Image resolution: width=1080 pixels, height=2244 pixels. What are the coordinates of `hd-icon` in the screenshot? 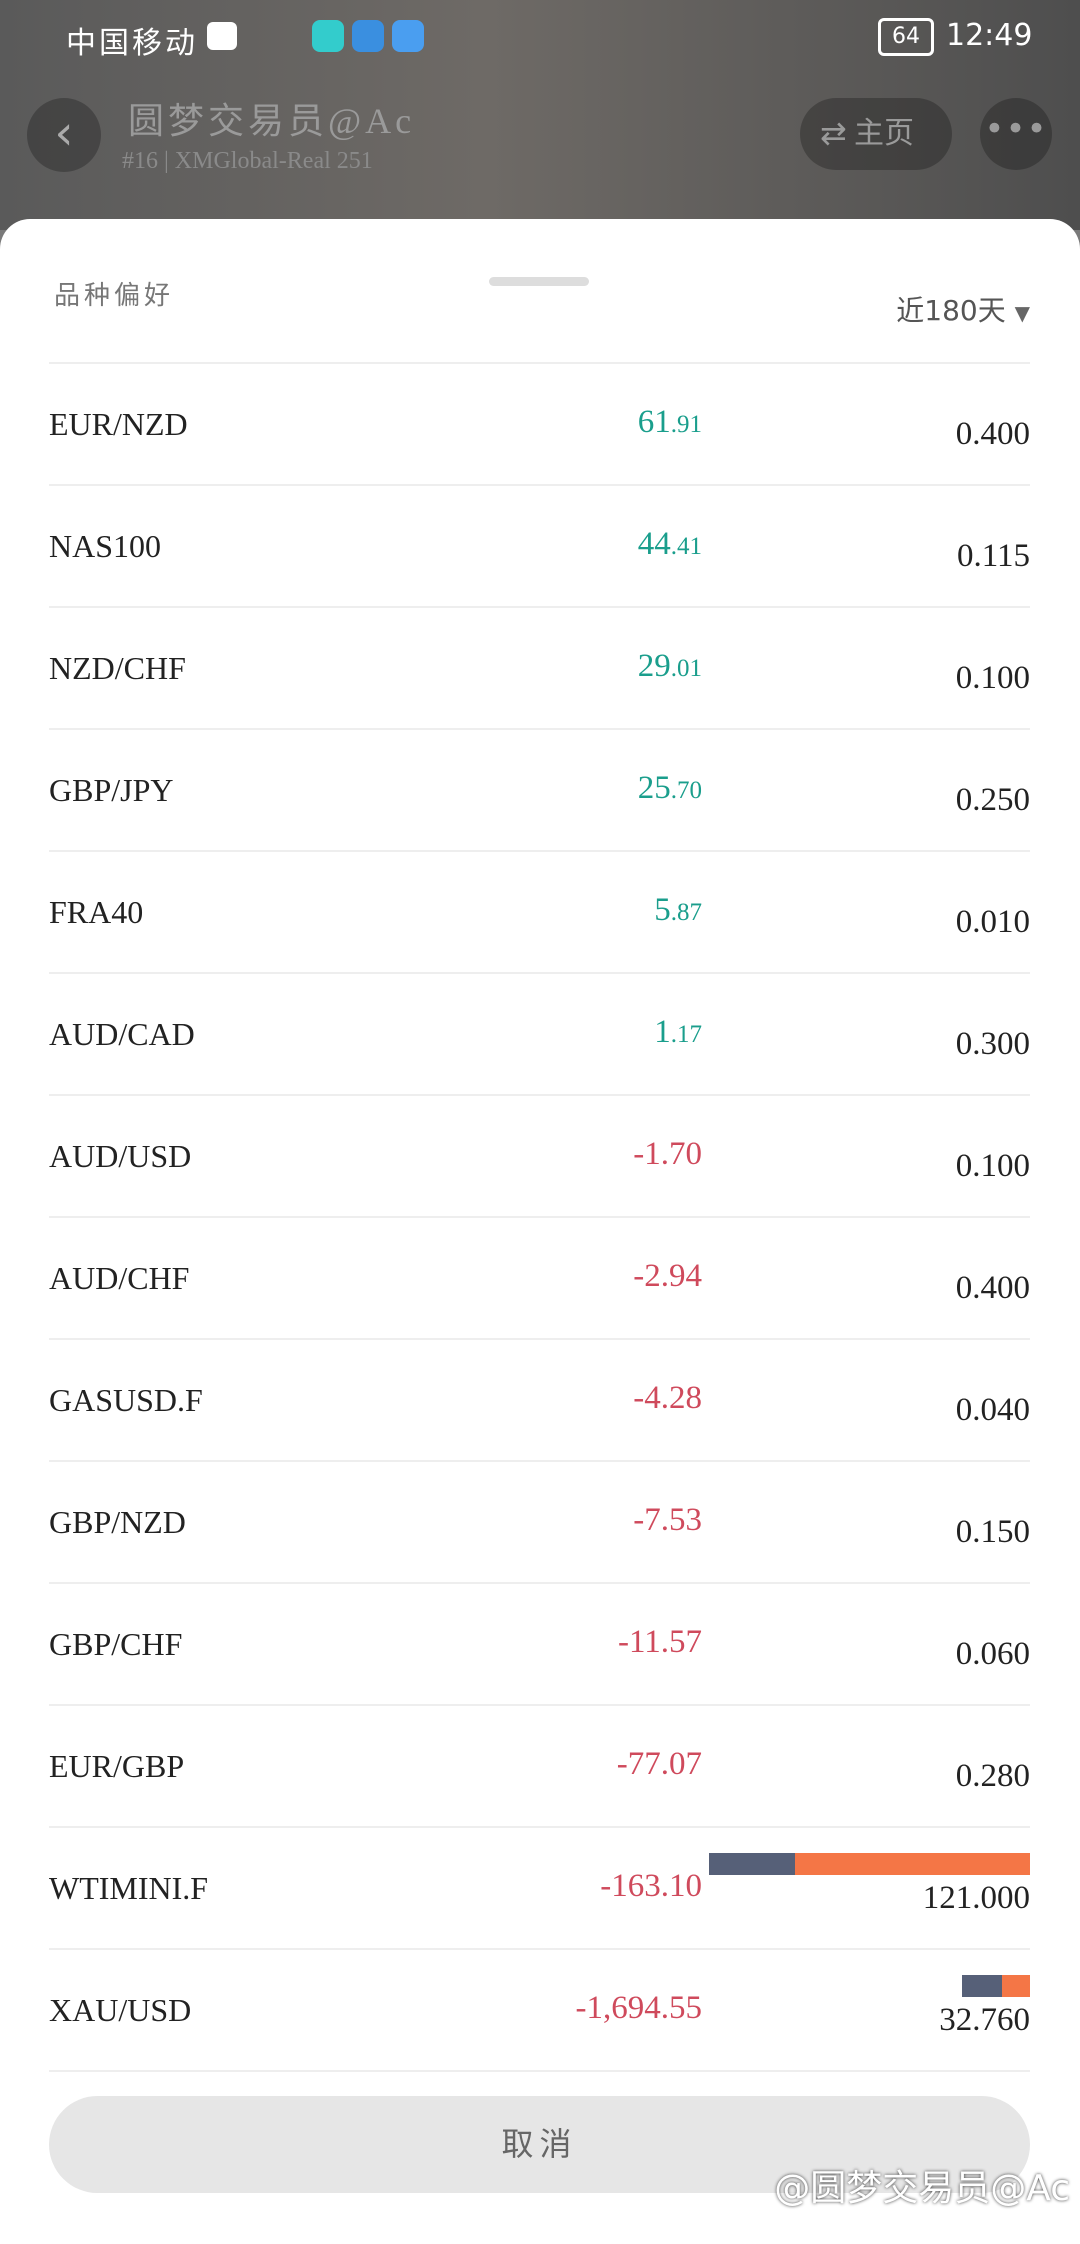 It's located at (222, 36).